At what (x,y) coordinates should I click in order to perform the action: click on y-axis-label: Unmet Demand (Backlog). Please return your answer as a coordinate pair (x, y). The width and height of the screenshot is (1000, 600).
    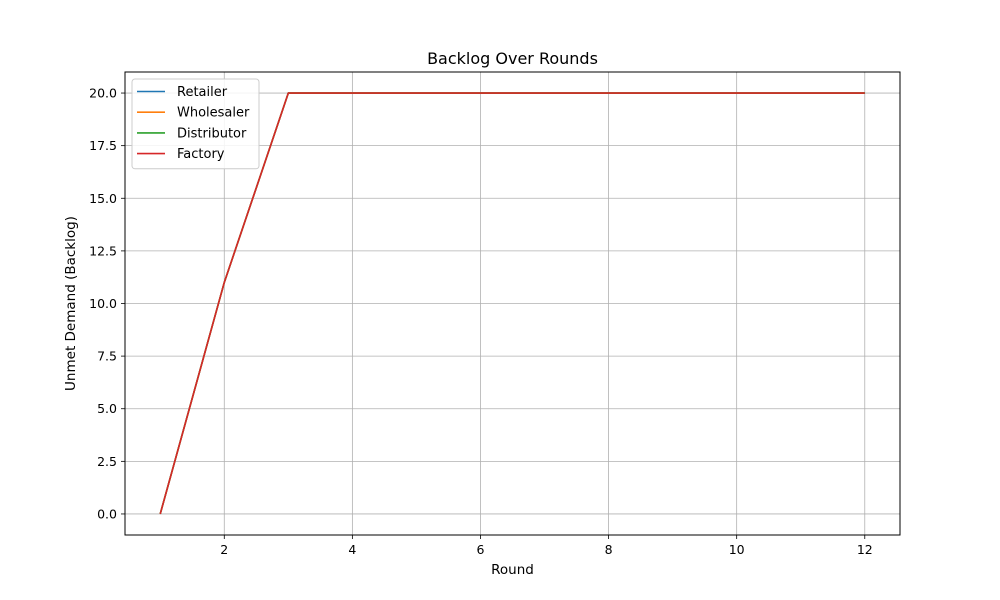
    Looking at the image, I should click on (71, 303).